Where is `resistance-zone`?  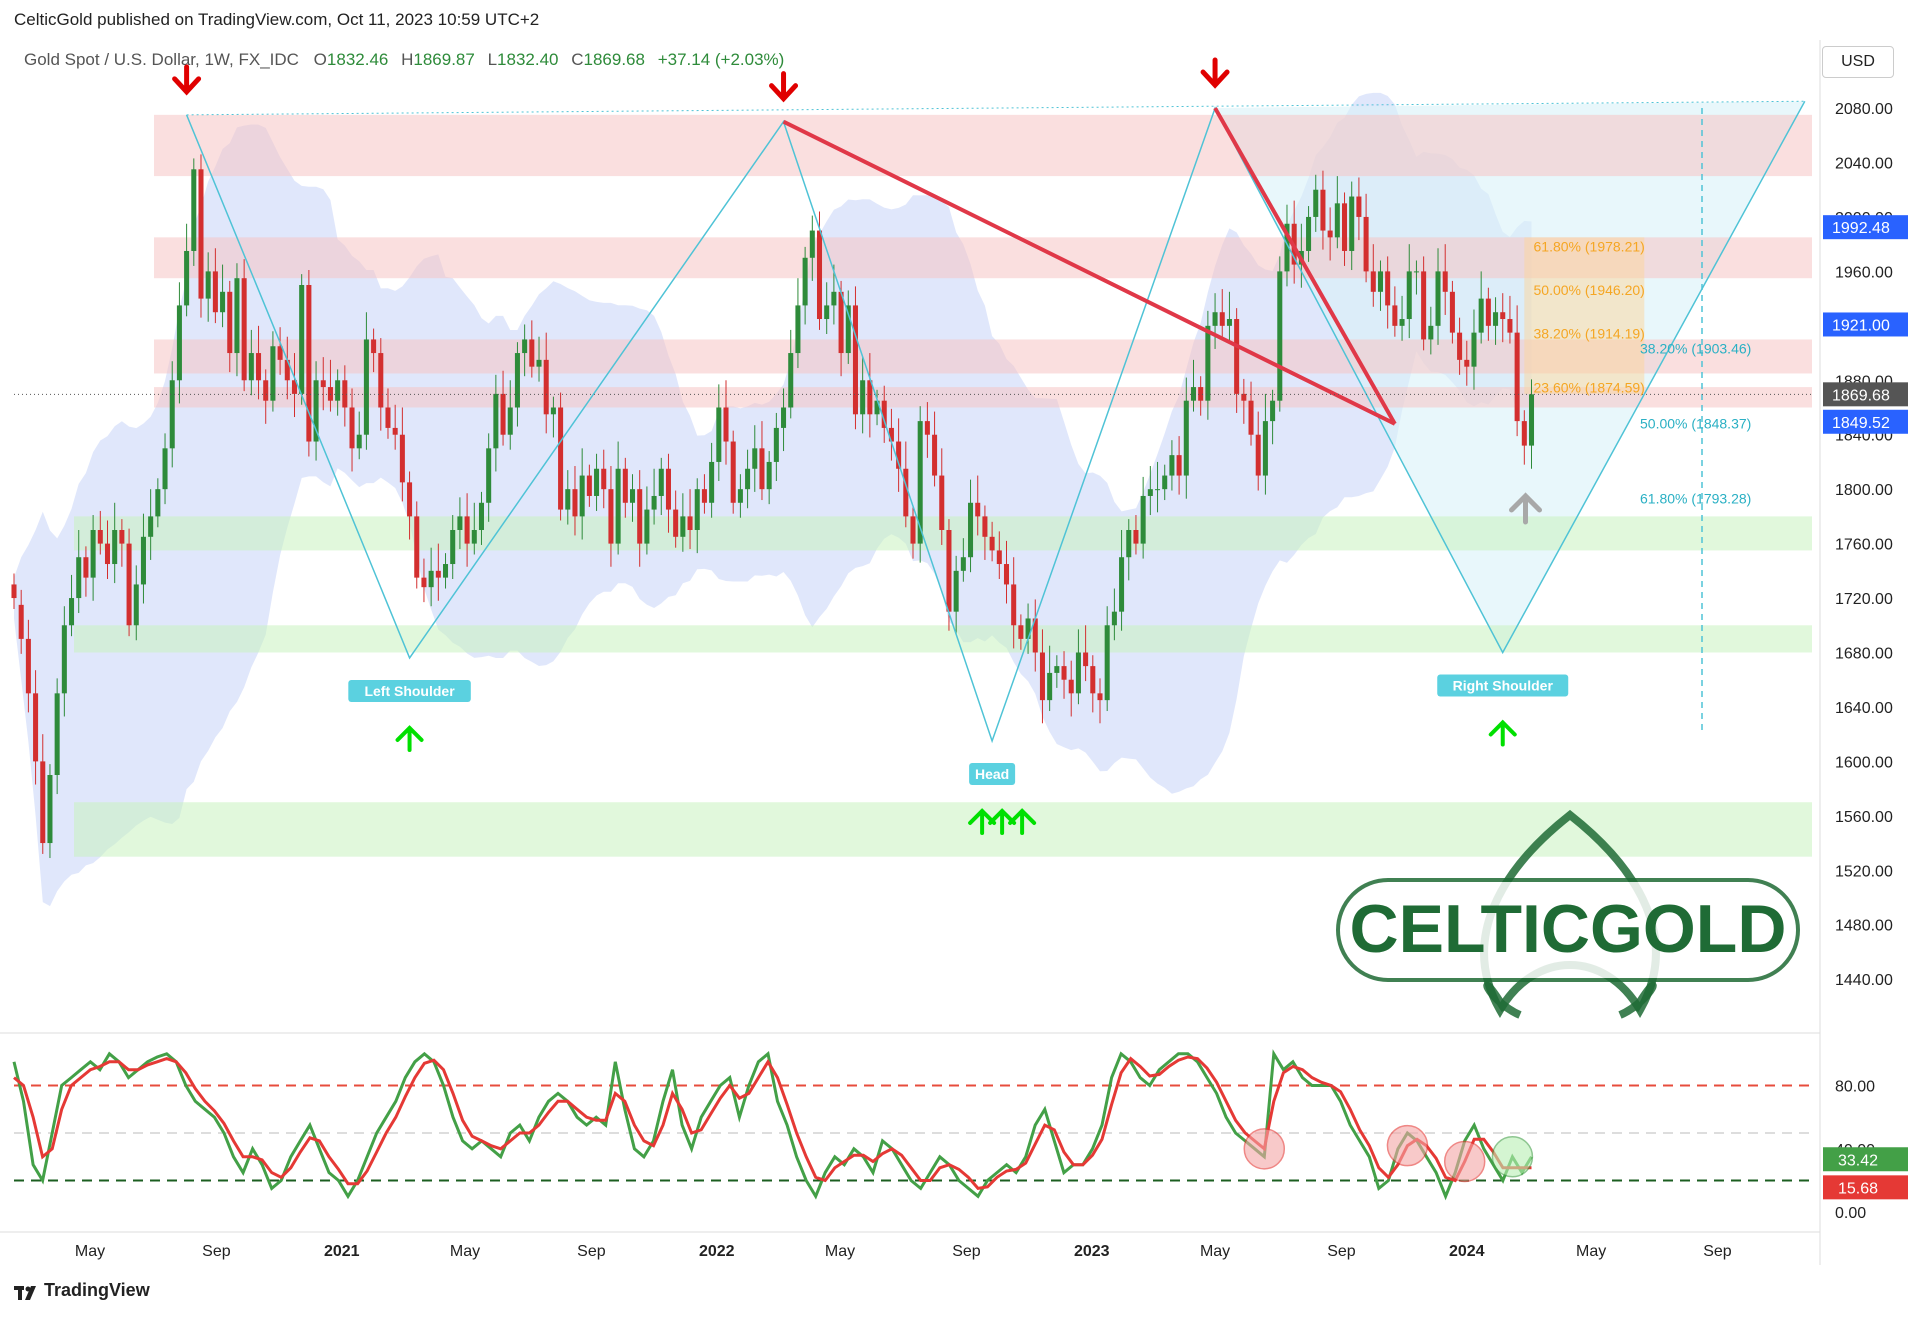
resistance-zone is located at coordinates (983, 397).